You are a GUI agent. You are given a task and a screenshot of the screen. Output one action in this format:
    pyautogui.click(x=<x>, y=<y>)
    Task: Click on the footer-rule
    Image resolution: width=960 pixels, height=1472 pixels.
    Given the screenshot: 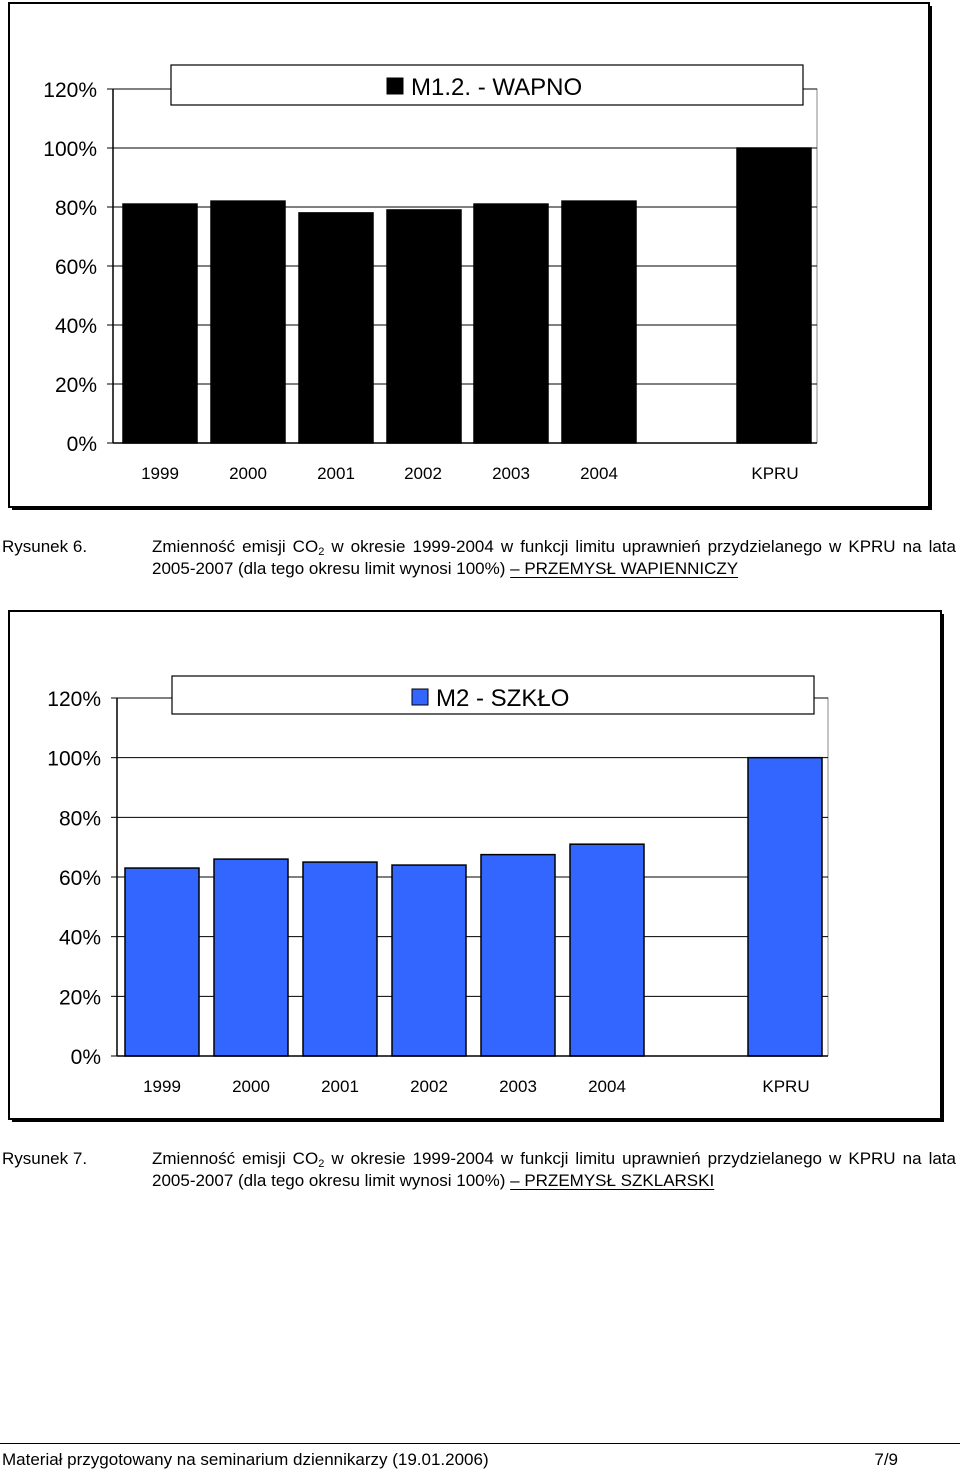 What is the action you would take?
    pyautogui.click(x=480, y=1443)
    